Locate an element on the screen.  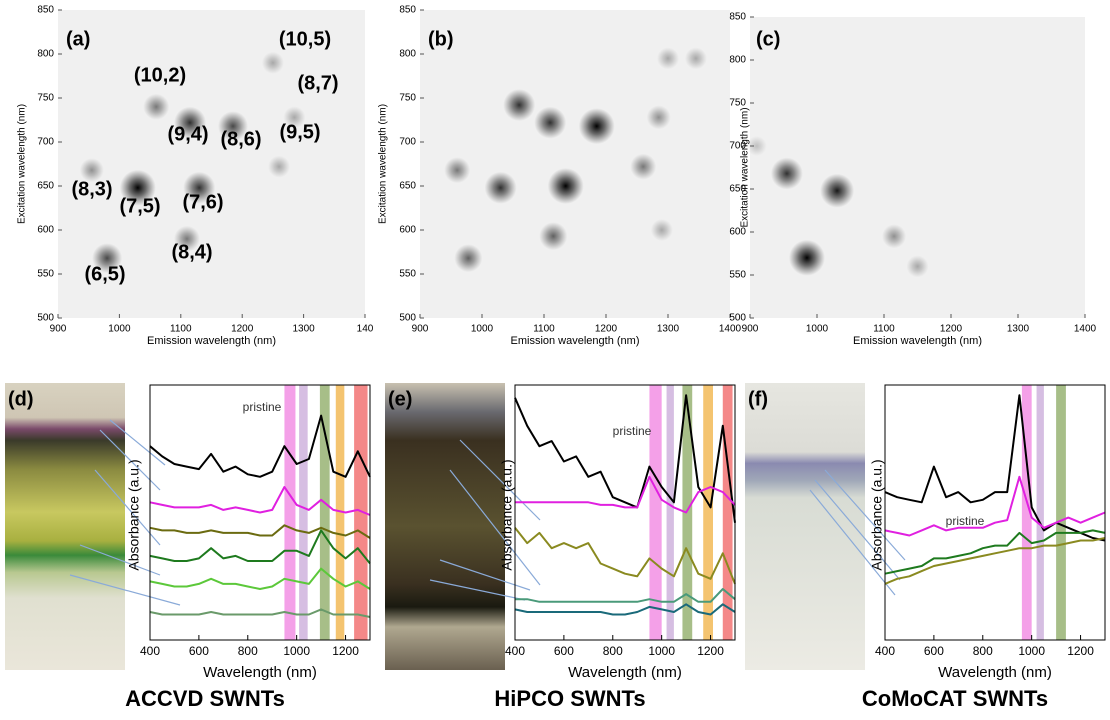
annotation: (8,4) is located at coordinates (191, 252).